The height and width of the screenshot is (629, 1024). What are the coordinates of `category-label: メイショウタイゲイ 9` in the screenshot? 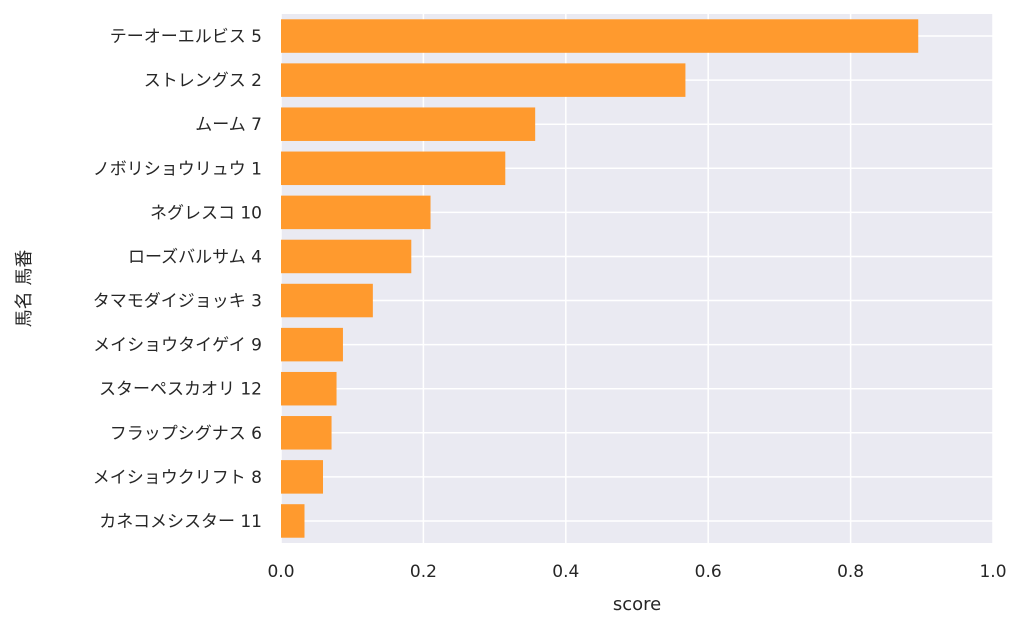 It's located at (177, 346).